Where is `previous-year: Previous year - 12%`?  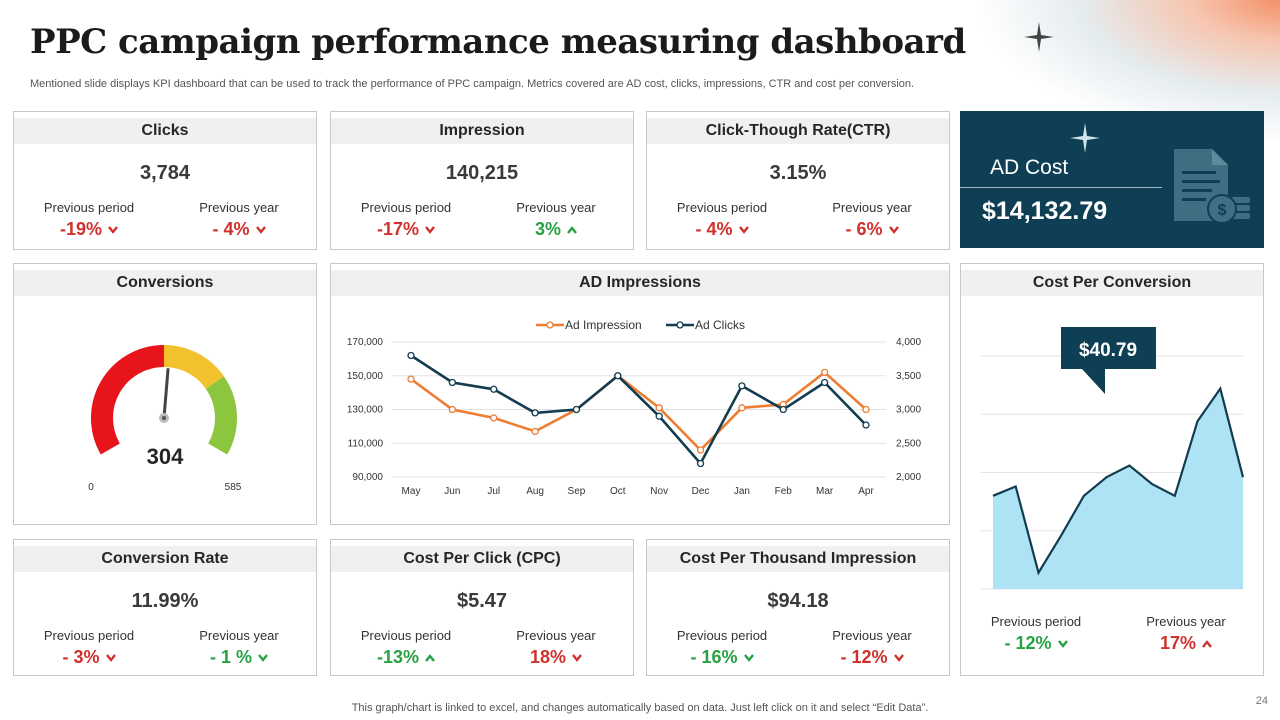 previous-year: Previous year - 12% is located at coordinates (872, 648).